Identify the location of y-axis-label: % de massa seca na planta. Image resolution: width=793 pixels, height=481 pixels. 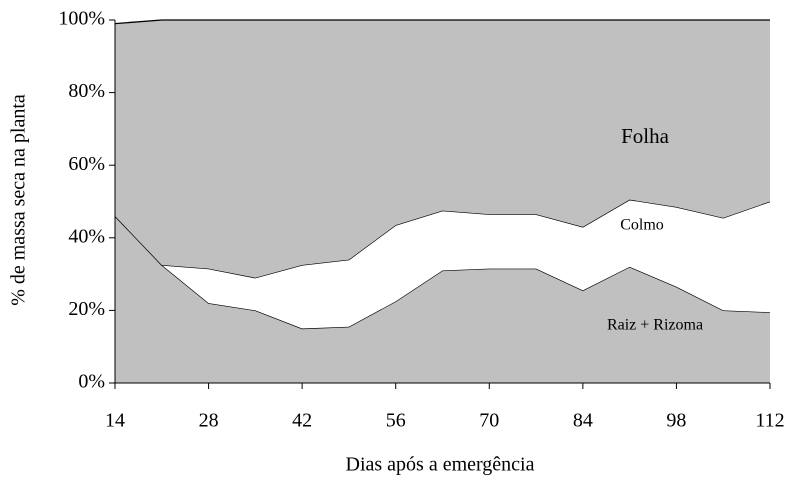
(19, 200).